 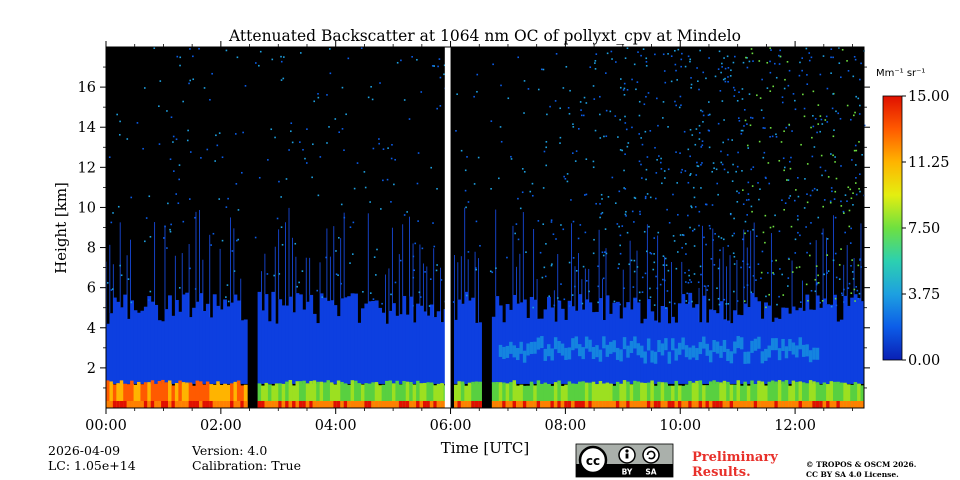 What do you see at coordinates (627, 451) in the screenshot?
I see `by-person-head` at bounding box center [627, 451].